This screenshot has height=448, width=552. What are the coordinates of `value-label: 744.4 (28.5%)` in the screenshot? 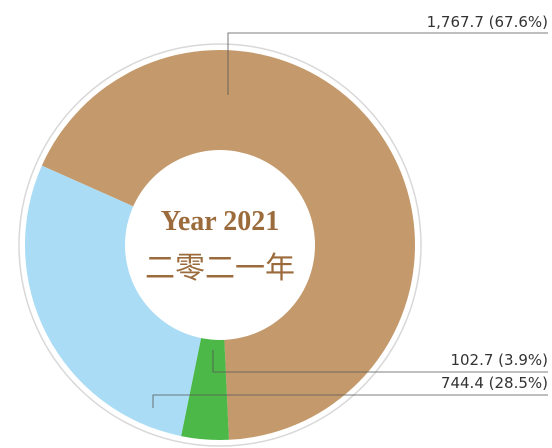 It's located at (494, 383).